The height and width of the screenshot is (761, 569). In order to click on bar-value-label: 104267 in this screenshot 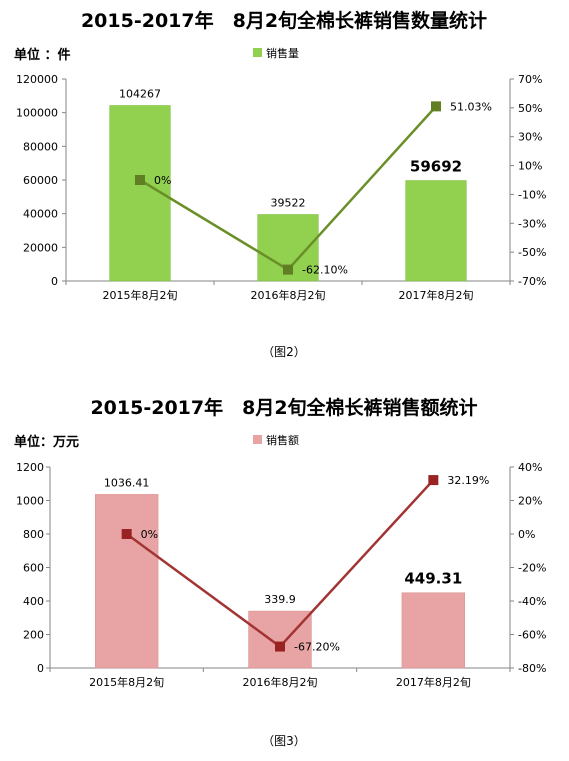, I will do `click(140, 93)`.